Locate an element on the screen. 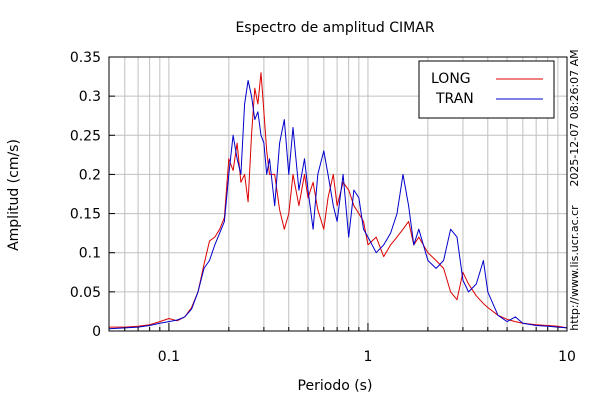 This screenshot has height=400, width=600. y-tick-label: 0.25 is located at coordinates (85, 136).